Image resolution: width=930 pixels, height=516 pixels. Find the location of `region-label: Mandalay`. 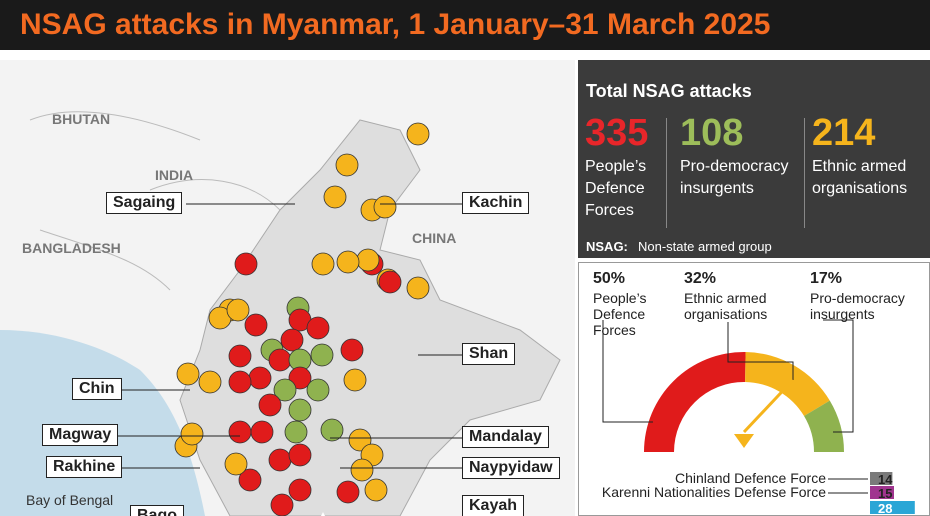

region-label: Mandalay is located at coordinates (505, 437).